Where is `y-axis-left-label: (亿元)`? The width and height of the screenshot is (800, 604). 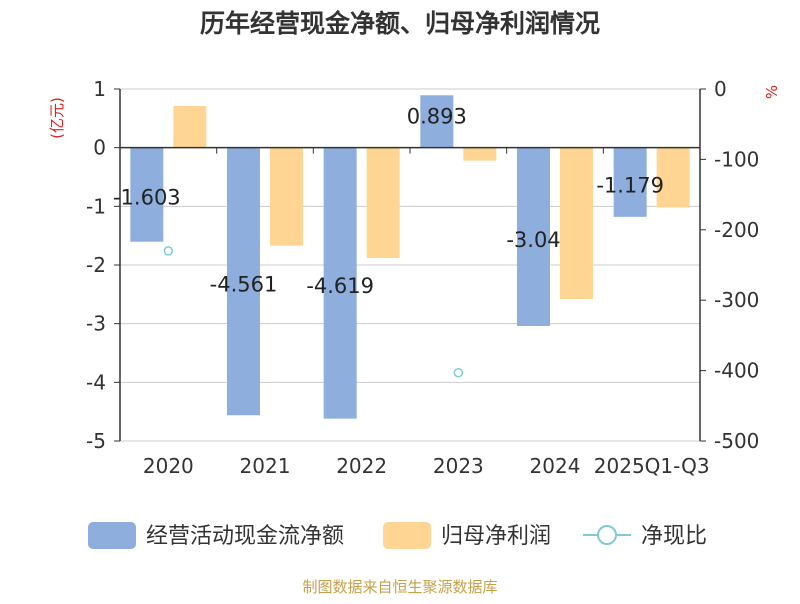
y-axis-left-label: (亿元) is located at coordinates (57, 118).